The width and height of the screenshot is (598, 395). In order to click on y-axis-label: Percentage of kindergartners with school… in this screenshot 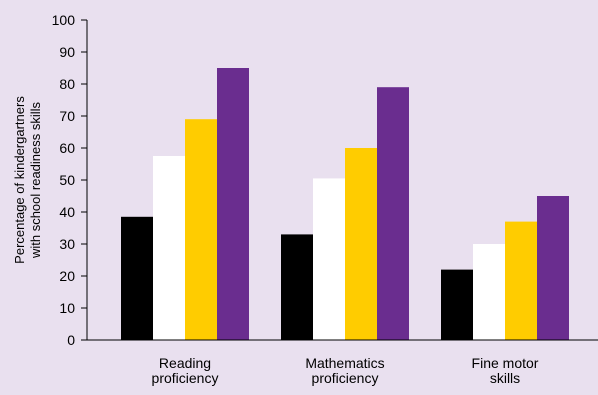, I will do `click(27, 180)`.